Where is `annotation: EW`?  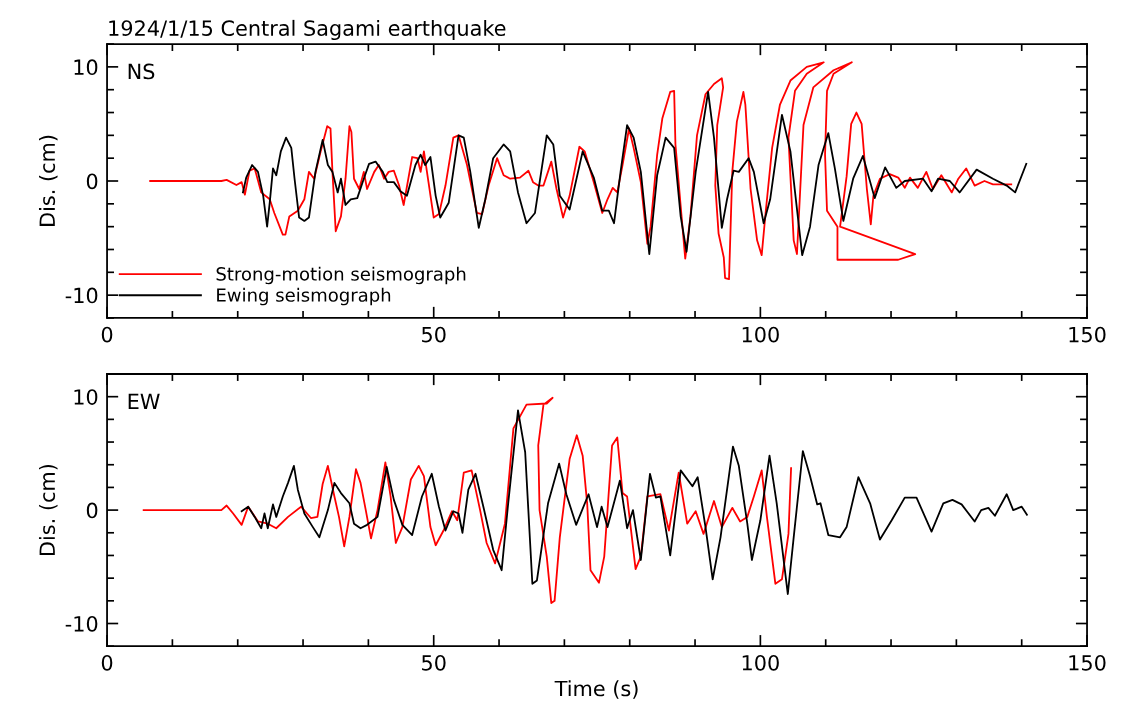
annotation: EW is located at coordinates (144, 401).